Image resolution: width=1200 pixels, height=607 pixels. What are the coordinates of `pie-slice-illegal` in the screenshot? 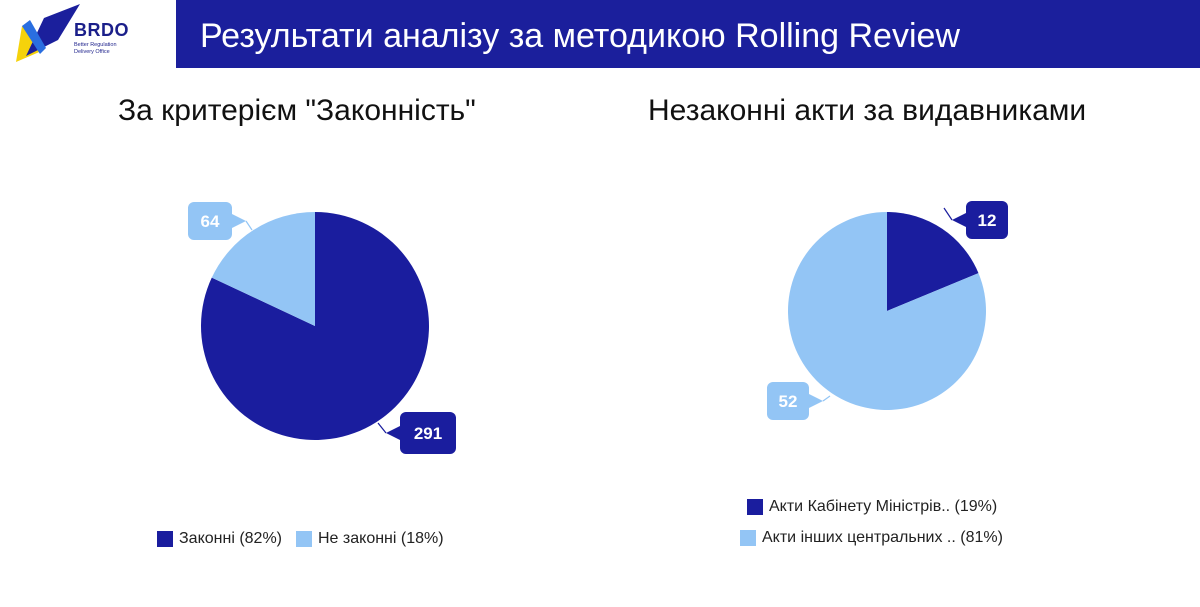 It's located at (263, 269).